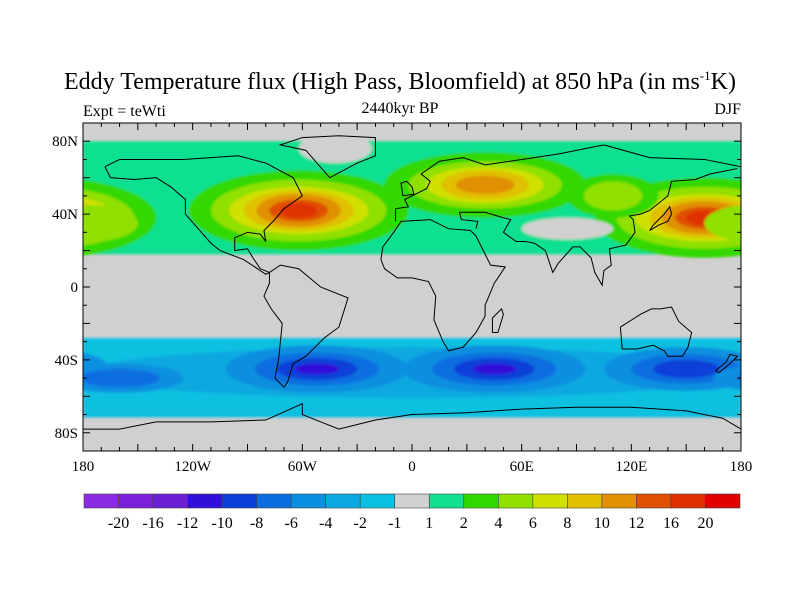 The image size is (800, 600). Describe the element at coordinates (631, 467) in the screenshot. I see `x-tick-label: 120E` at that location.